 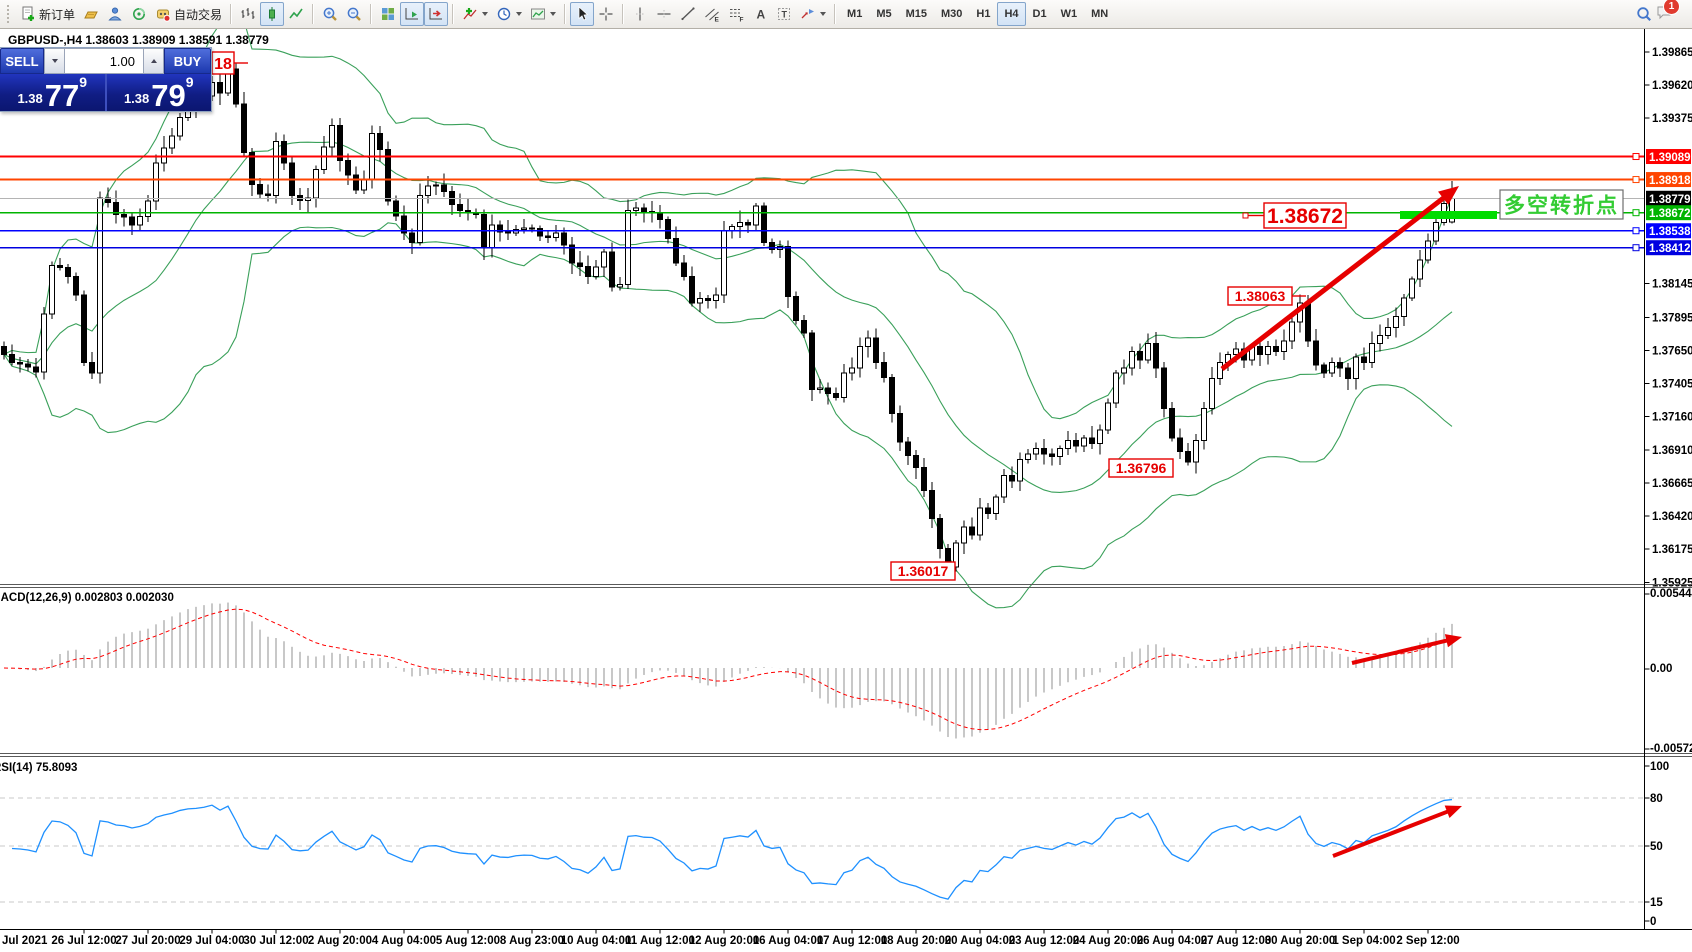 What do you see at coordinates (1672, 119) in the screenshot?
I see `price-tick-label: 1.39375` at bounding box center [1672, 119].